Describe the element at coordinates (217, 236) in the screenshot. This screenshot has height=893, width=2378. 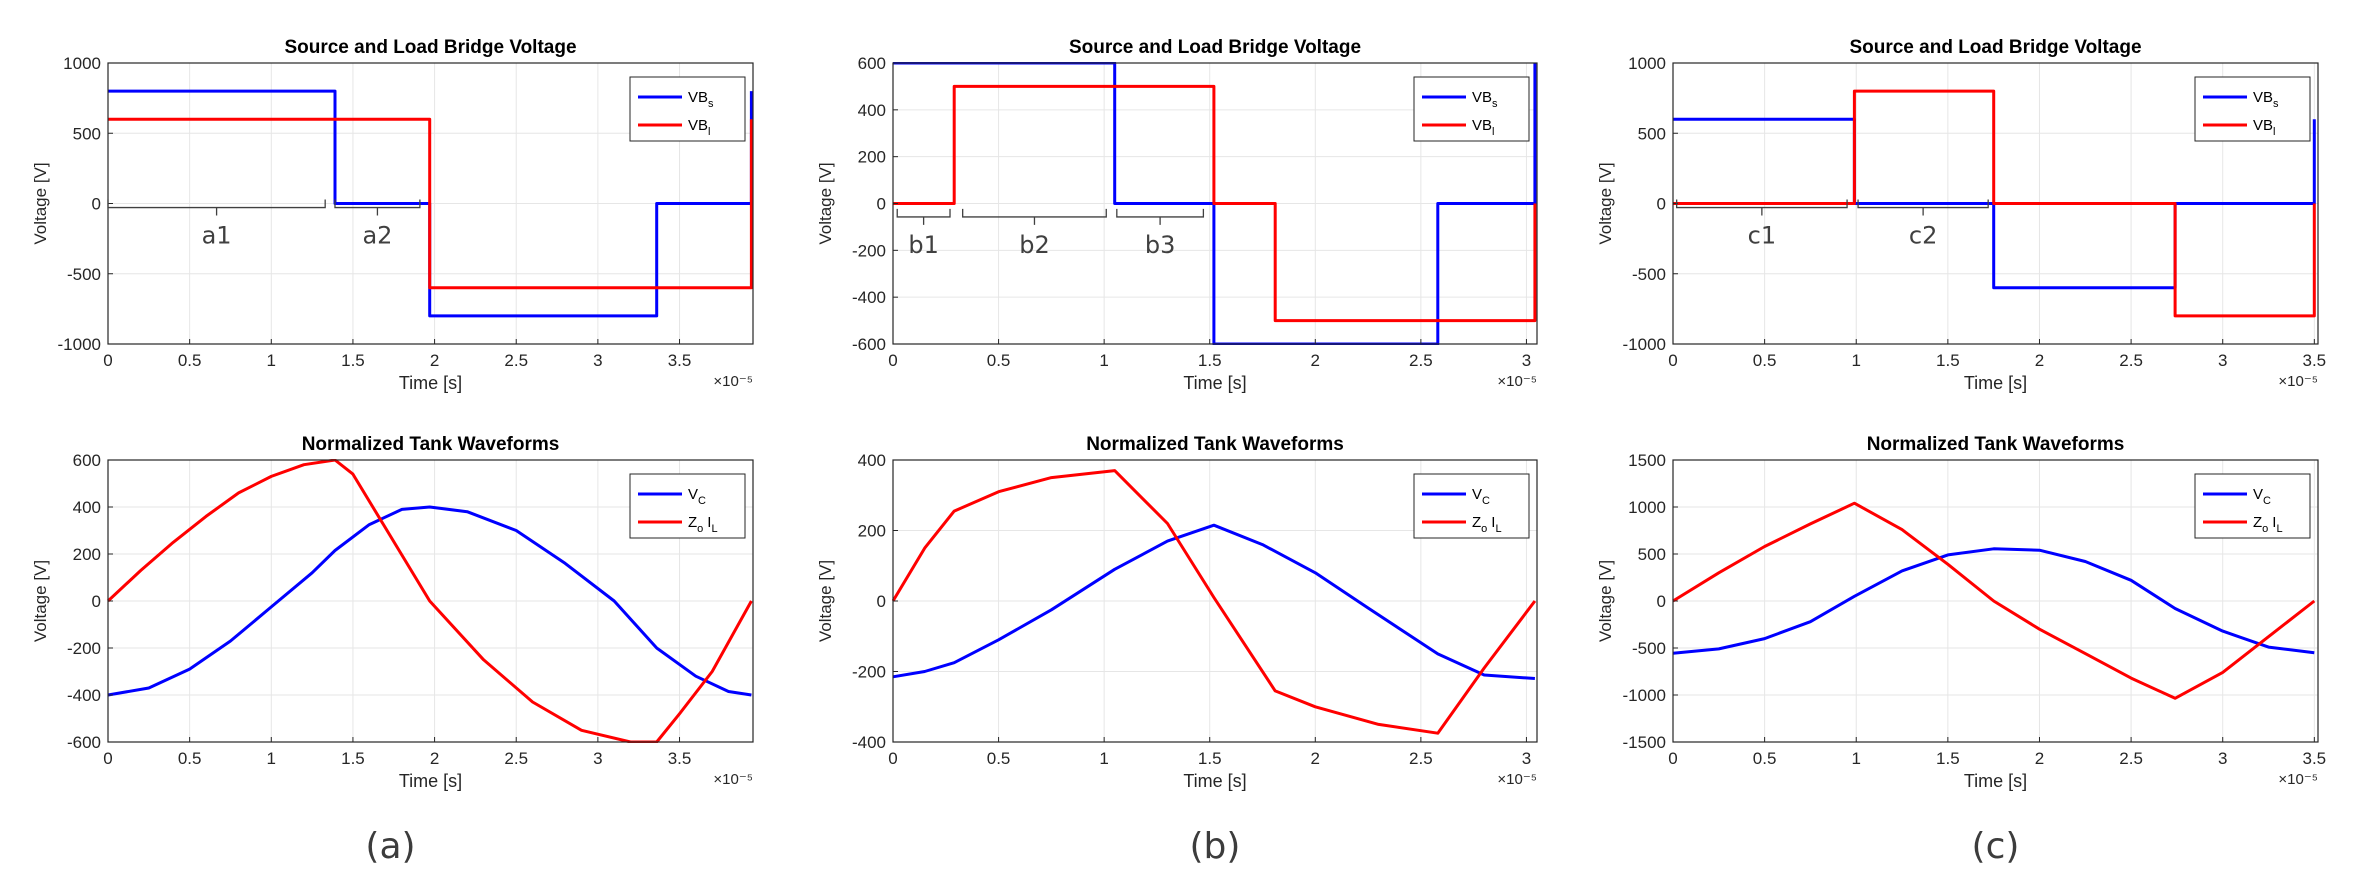
I see `annotation-label: a1` at that location.